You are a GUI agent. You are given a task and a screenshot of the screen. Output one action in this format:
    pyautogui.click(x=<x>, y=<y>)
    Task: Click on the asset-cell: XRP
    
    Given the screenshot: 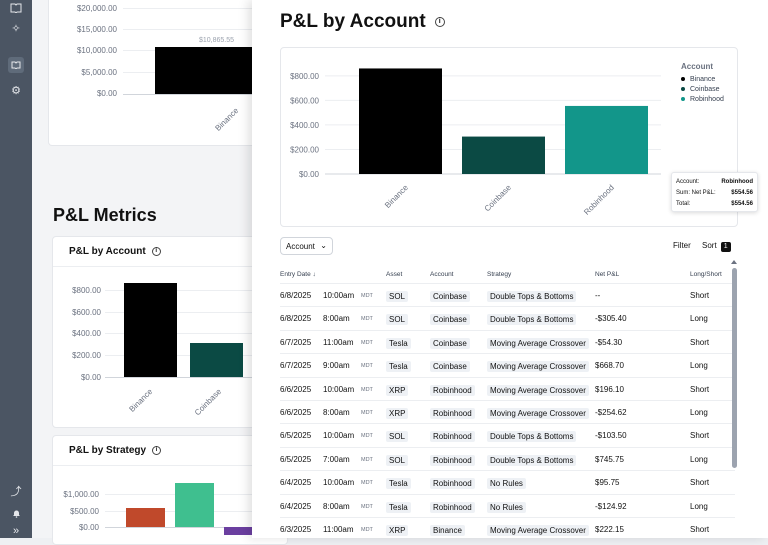 What is the action you would take?
    pyautogui.click(x=397, y=530)
    